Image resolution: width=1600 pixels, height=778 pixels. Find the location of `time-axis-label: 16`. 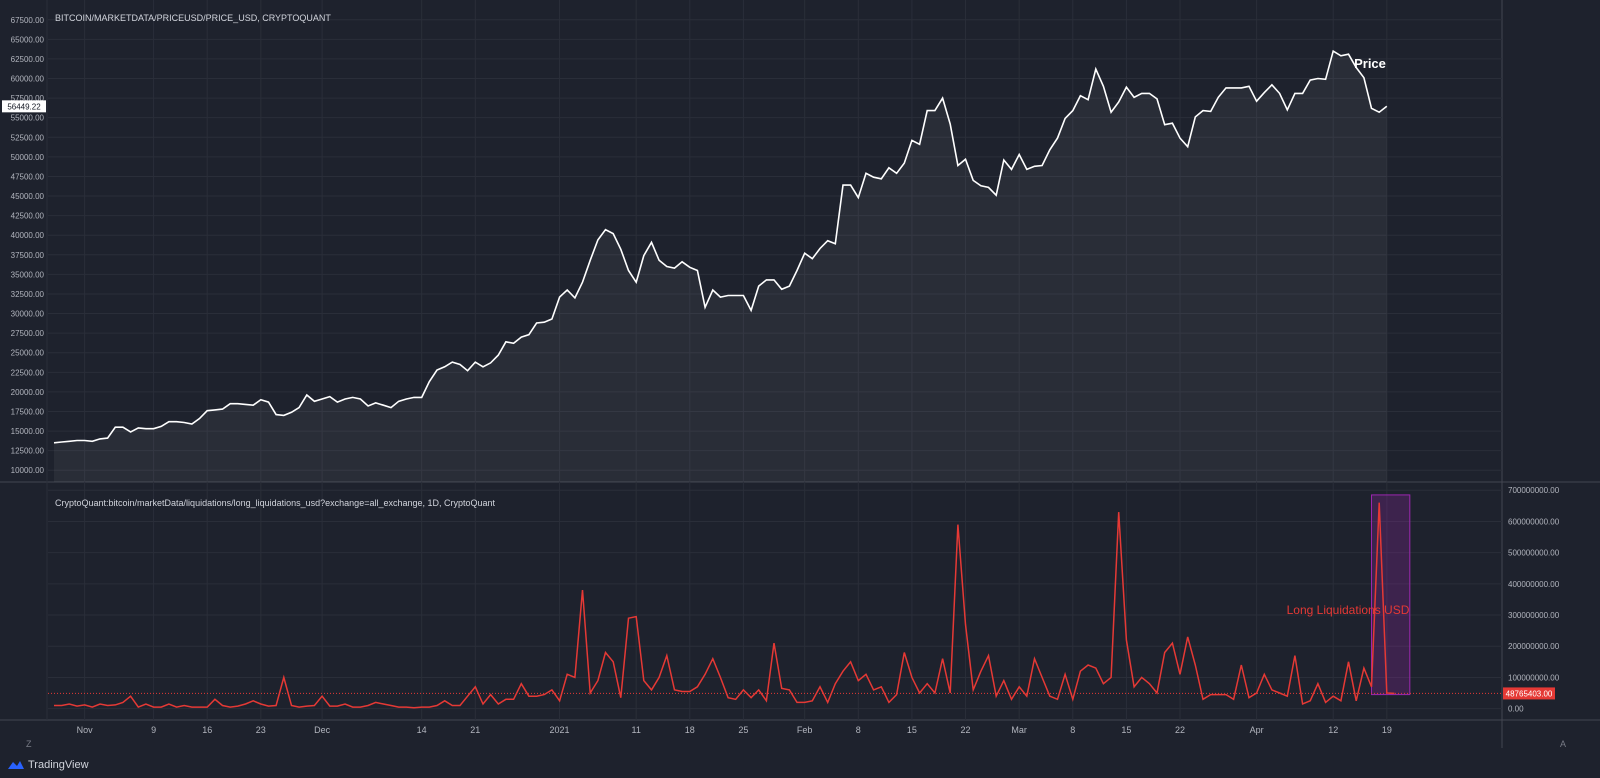

time-axis-label: 16 is located at coordinates (207, 730).